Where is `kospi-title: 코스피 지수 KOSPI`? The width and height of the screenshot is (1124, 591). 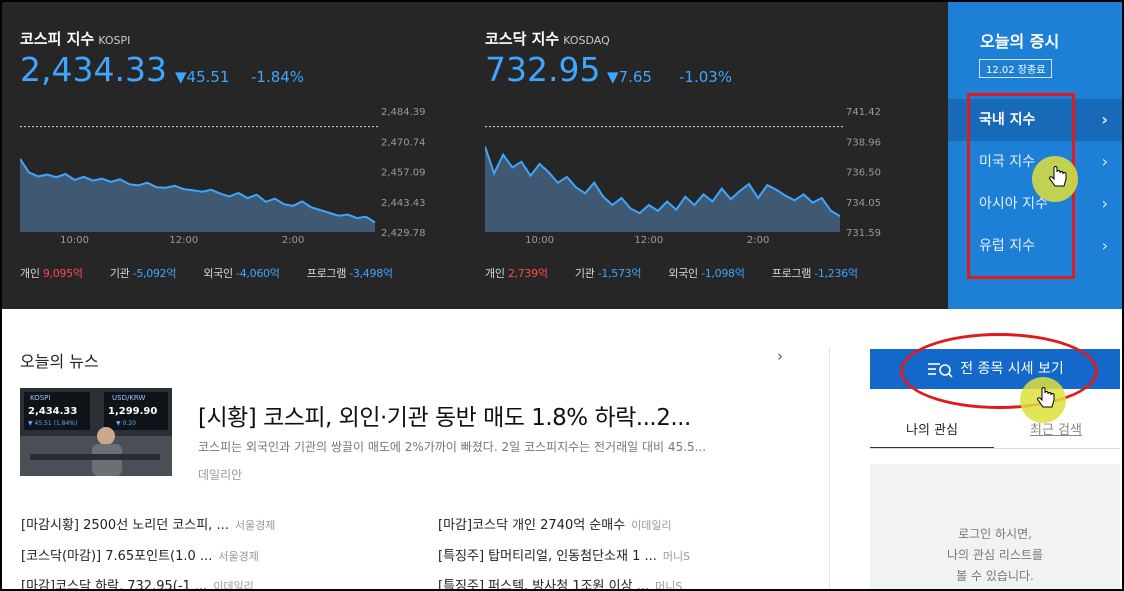 kospi-title: 코스피 지수 KOSPI is located at coordinates (75, 38).